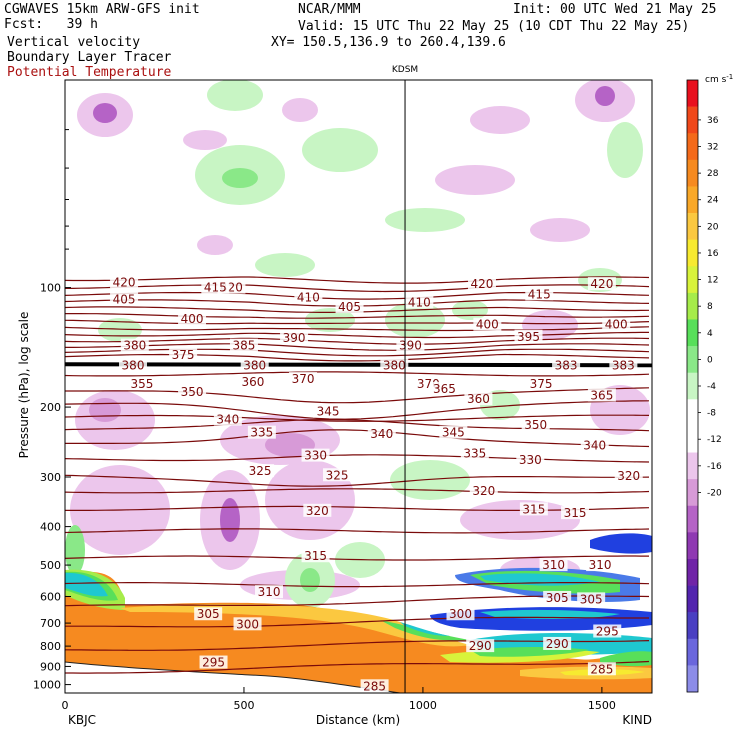 This screenshot has width=740, height=740. Describe the element at coordinates (711, 414) in the screenshot. I see `colorbar-label: -8` at that location.